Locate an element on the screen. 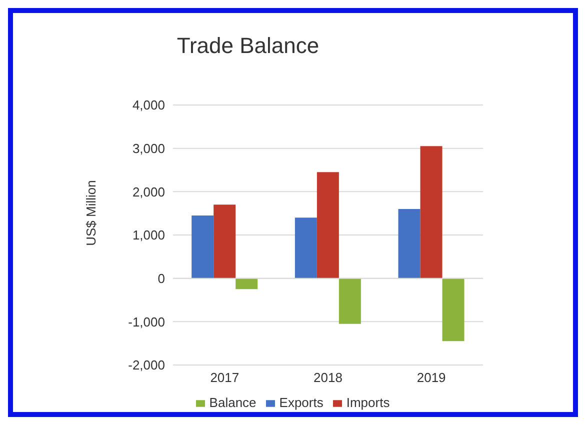 This screenshot has height=425, width=586. y-tick-label: 1,000 is located at coordinates (148, 235).